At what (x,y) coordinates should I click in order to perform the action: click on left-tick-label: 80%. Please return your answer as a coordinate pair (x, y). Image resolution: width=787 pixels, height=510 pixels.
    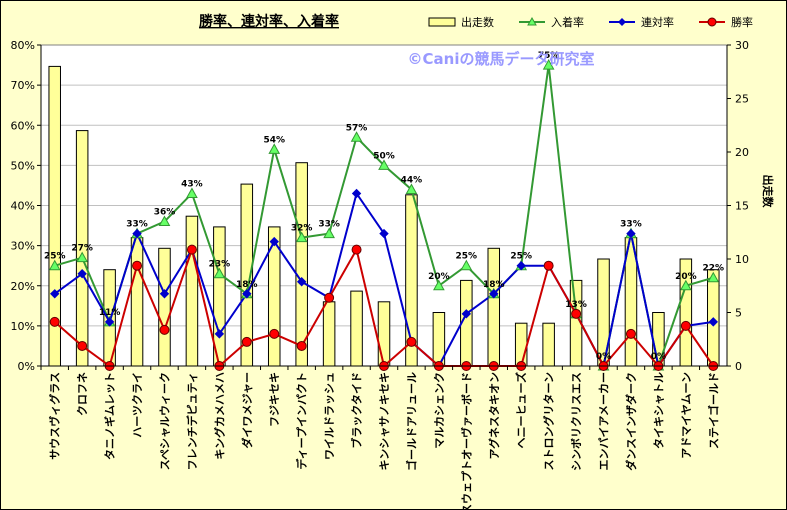
    Looking at the image, I should click on (23, 45).